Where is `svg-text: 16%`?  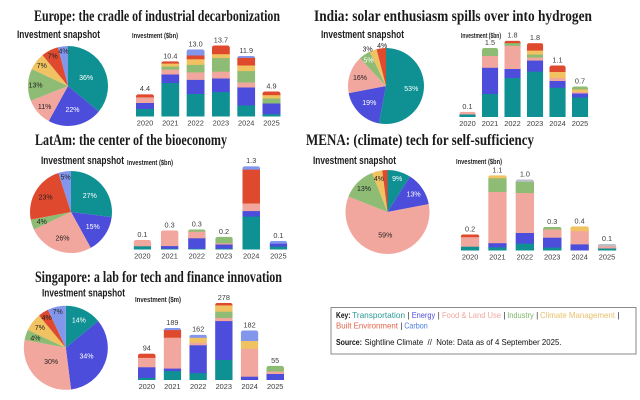
svg-text: 16% is located at coordinates (360, 78).